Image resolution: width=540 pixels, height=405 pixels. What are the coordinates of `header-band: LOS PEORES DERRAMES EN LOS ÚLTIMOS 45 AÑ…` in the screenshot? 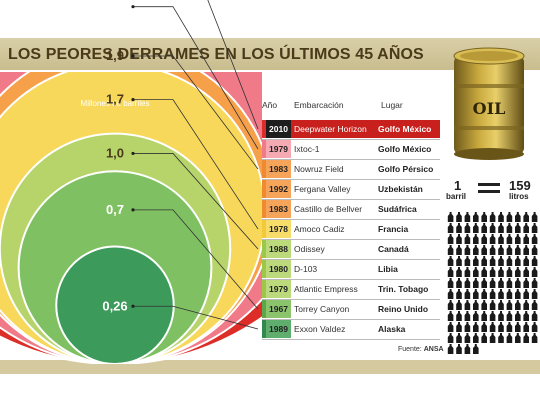 It's located at (270, 54).